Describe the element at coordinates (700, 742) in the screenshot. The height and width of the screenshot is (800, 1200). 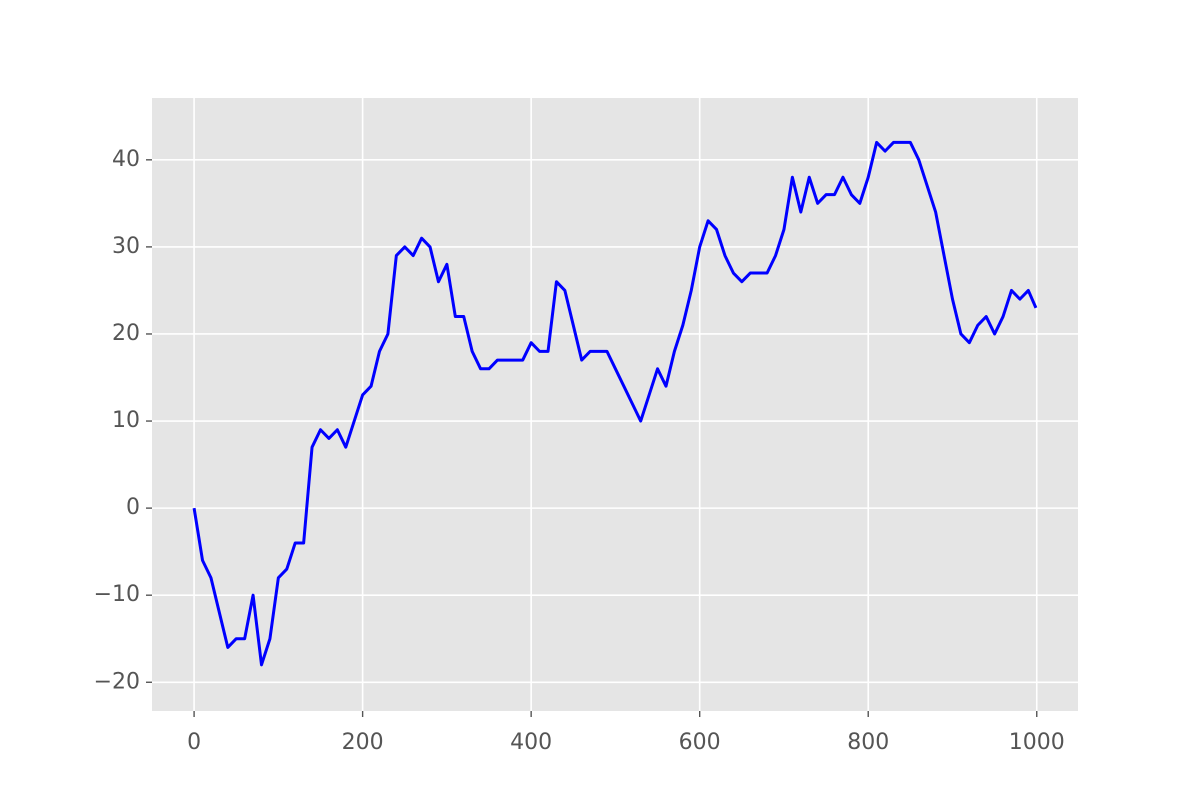
I see `x-tick-label: 600` at that location.